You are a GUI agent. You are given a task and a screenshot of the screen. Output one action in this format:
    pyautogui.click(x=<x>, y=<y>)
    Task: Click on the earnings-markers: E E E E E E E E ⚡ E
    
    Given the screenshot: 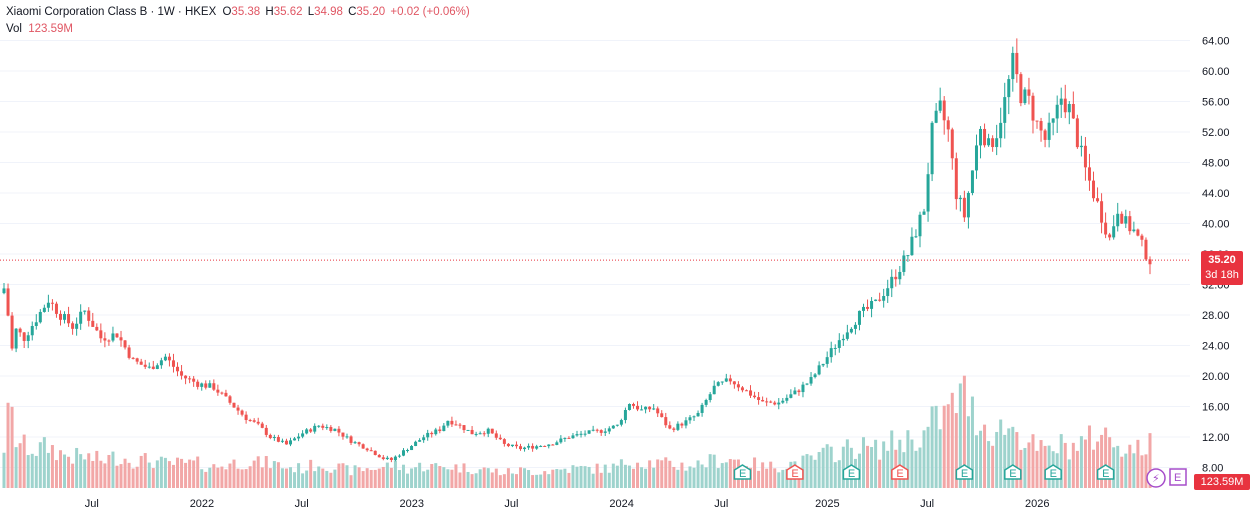 What is the action you would take?
    pyautogui.click(x=960, y=476)
    